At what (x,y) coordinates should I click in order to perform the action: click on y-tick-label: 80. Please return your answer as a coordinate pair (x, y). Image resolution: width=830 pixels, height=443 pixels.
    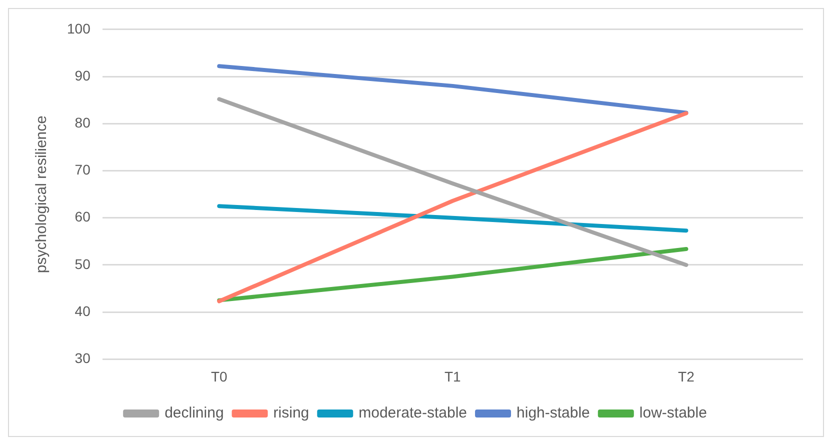
    Looking at the image, I should click on (82, 122).